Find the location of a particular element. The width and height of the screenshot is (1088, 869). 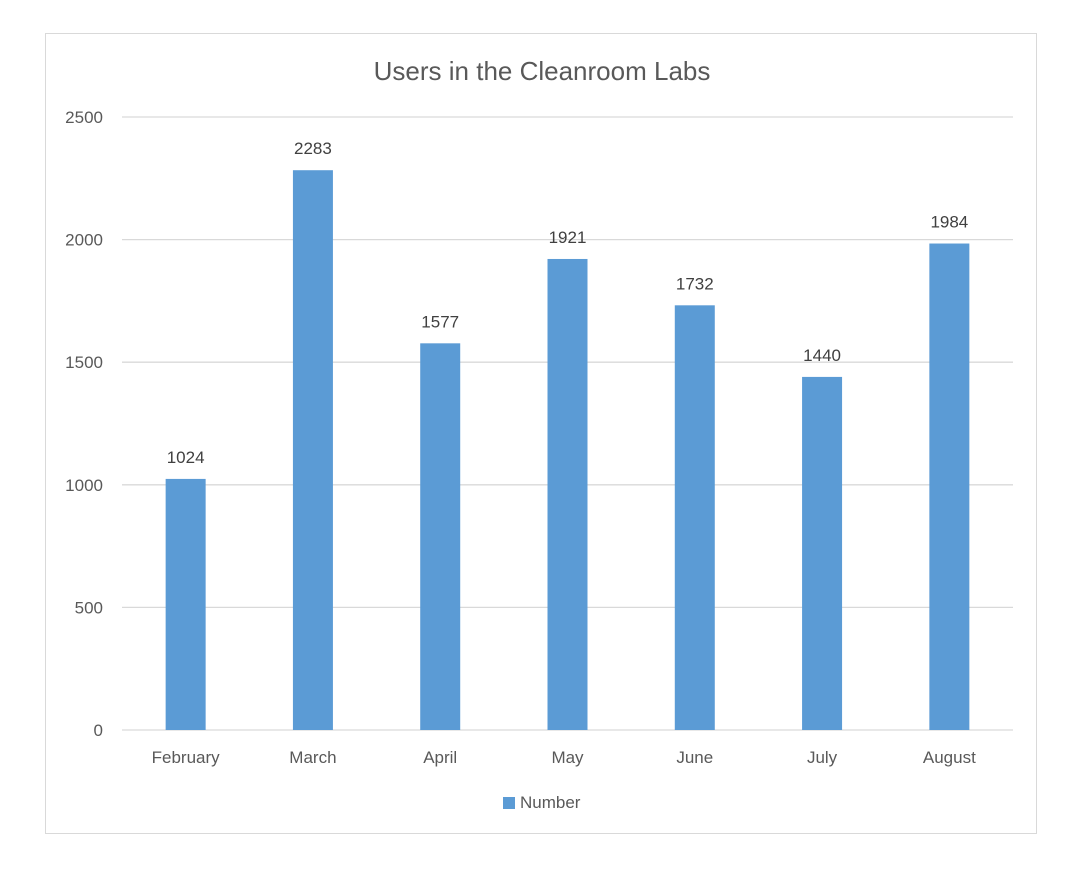

bar-february is located at coordinates (185, 604).